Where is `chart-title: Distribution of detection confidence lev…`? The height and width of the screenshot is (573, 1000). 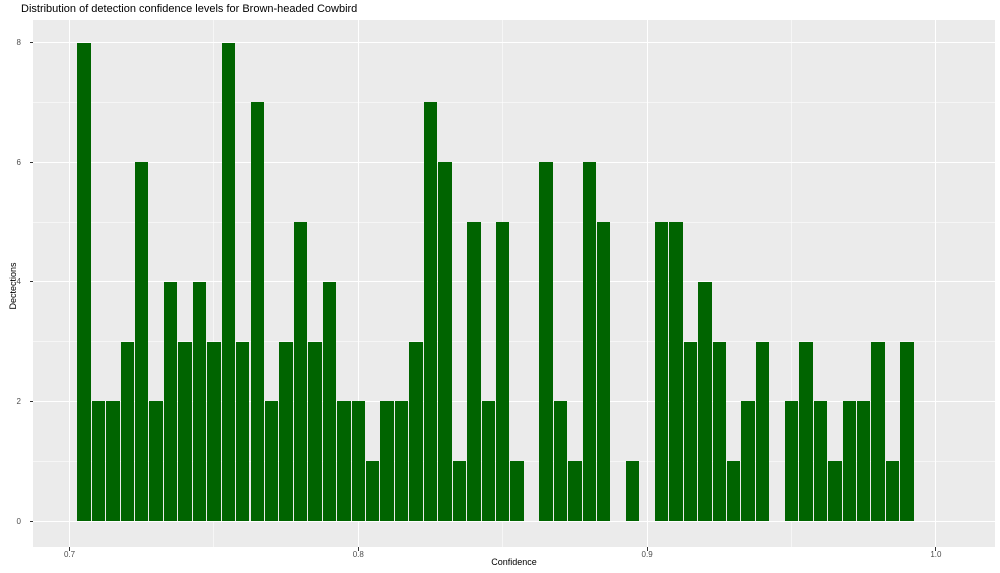
chart-title: Distribution of detection confidence lev… is located at coordinates (189, 9).